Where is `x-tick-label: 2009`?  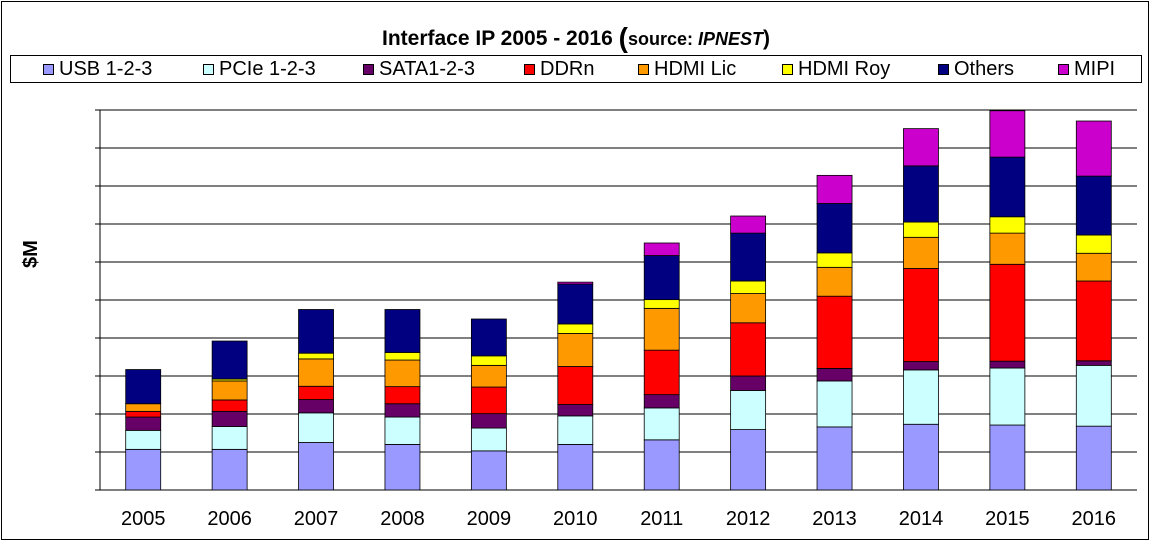 x-tick-label: 2009 is located at coordinates (489, 519).